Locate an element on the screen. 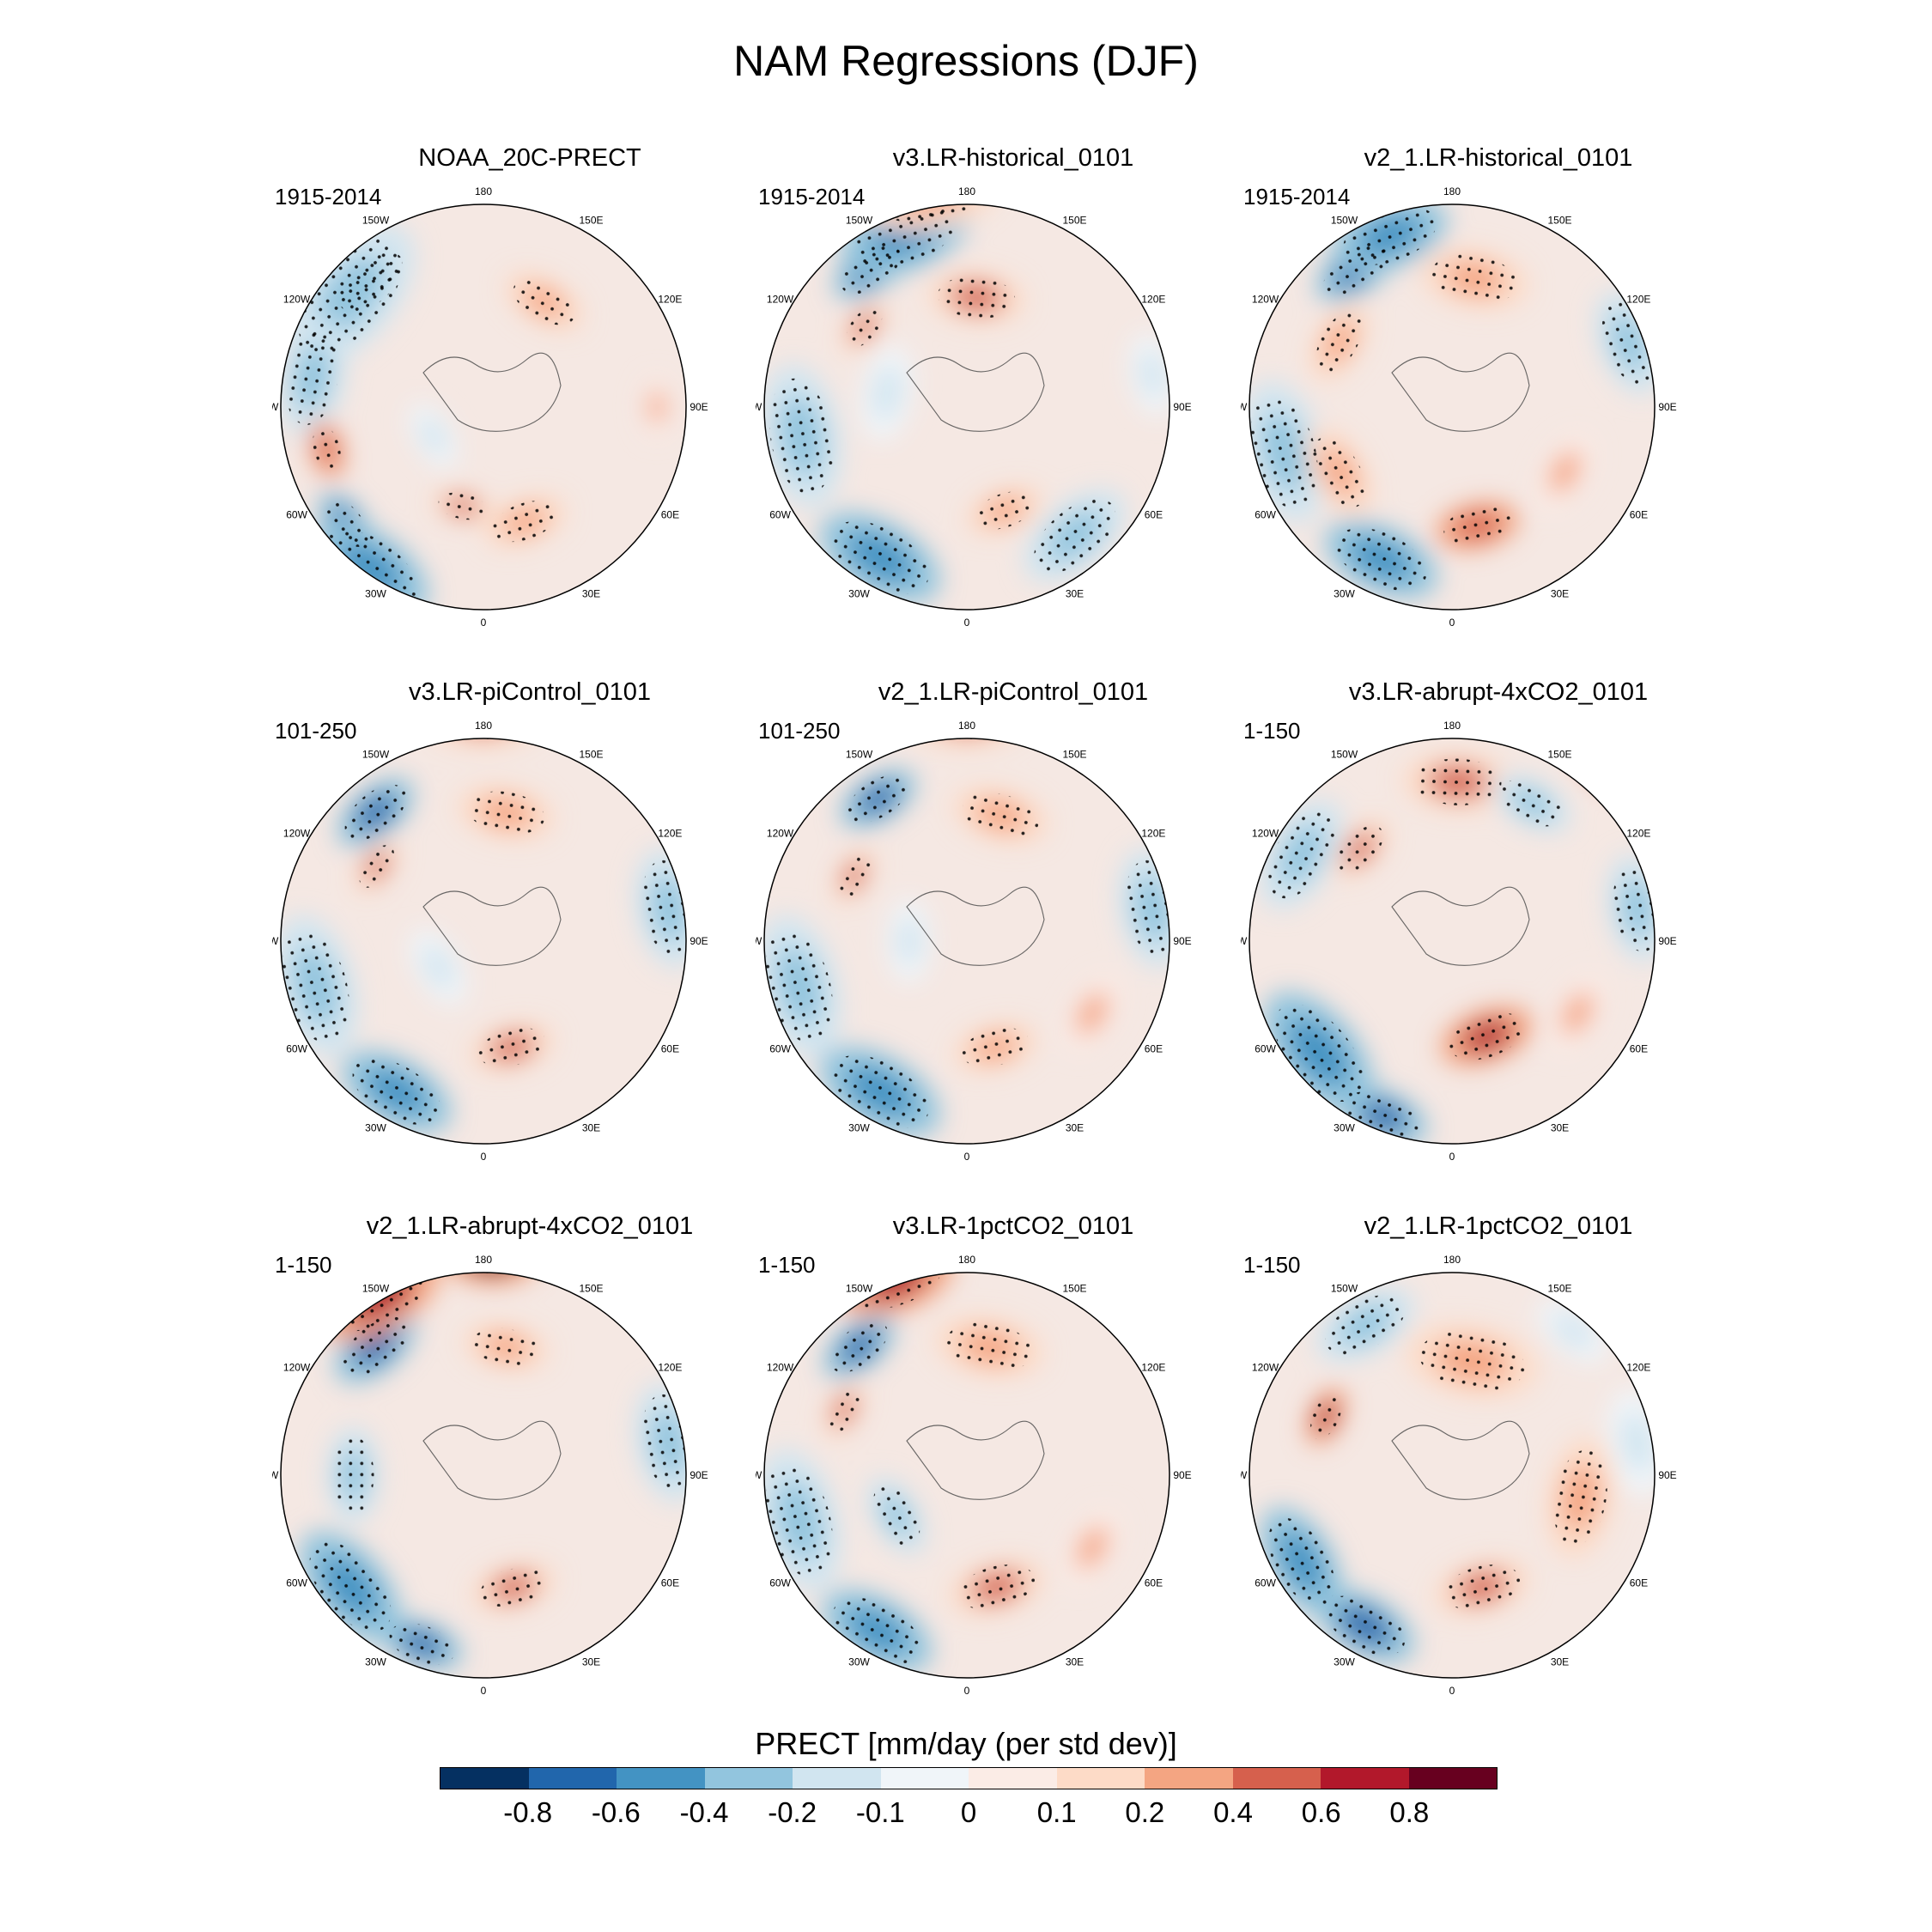  colorbar-tick-label: 0.1 is located at coordinates (1056, 1812).